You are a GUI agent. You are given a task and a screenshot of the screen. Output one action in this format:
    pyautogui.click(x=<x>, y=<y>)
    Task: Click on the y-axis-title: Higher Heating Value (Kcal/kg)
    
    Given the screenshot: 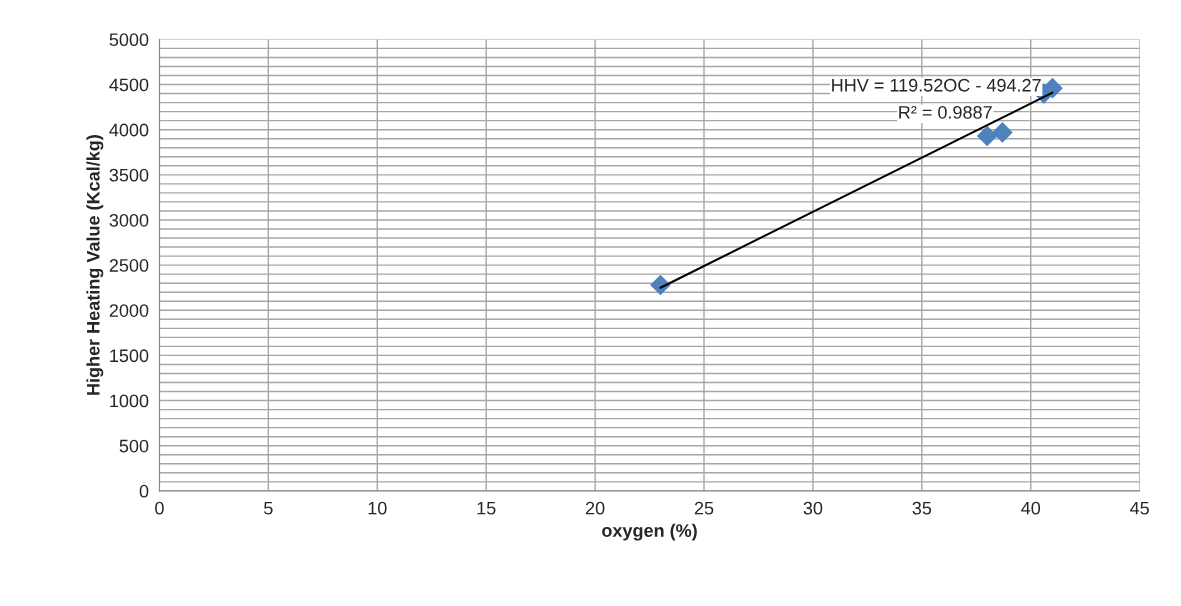 What is the action you would take?
    pyautogui.click(x=95, y=265)
    